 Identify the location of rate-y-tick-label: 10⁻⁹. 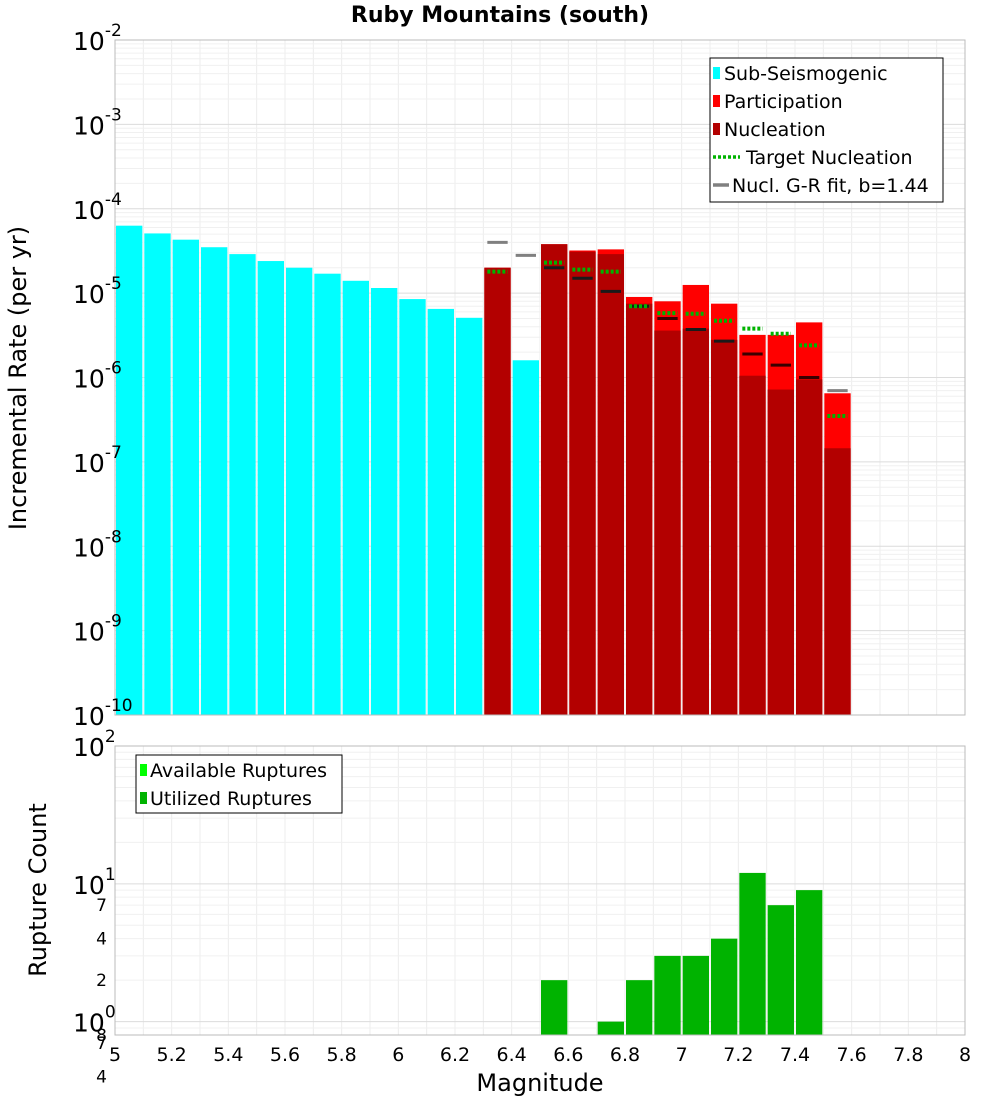
(97, 629).